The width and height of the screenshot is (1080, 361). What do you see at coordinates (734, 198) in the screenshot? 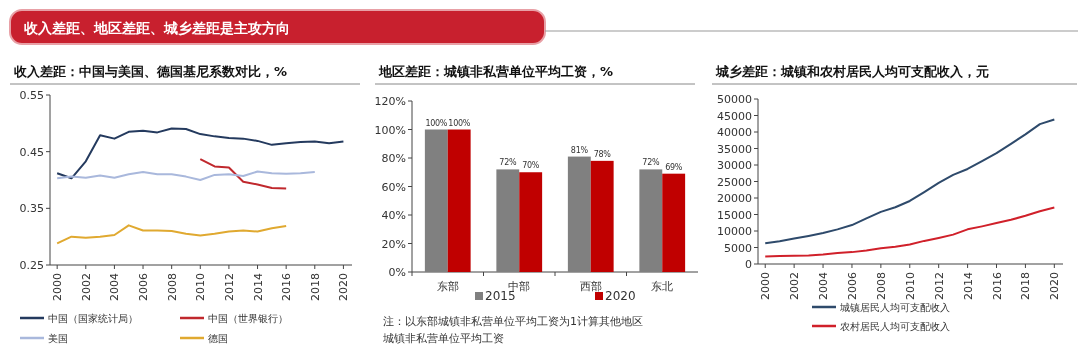
I see `y-tick-label: 20000` at bounding box center [734, 198].